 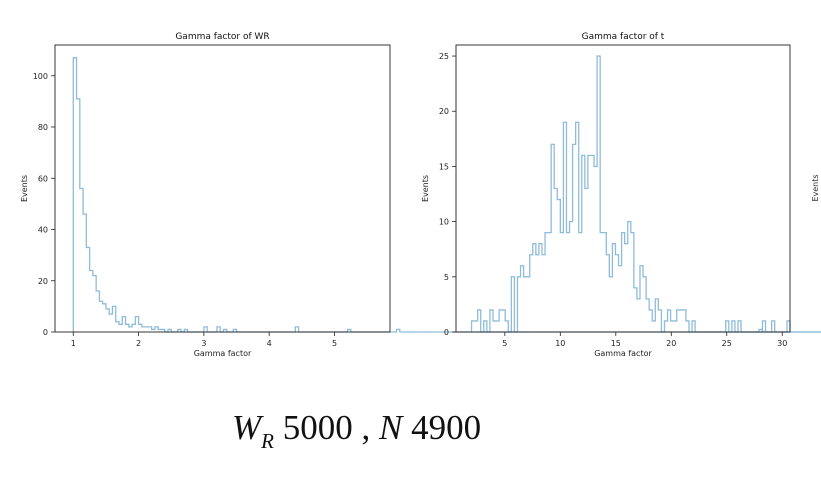 I want to click on x-tick-label: 25, so click(x=727, y=343).